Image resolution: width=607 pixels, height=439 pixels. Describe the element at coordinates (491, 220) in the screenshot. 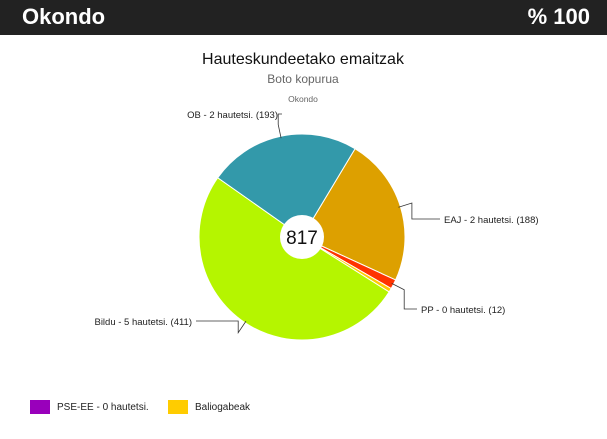

I see `slice-label-eaj: EAJ - 2 hautetsi. (188)` at that location.